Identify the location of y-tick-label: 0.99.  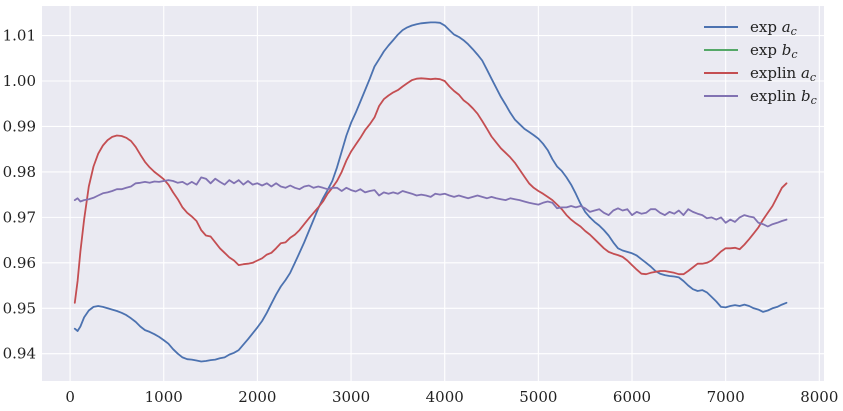
(19, 126).